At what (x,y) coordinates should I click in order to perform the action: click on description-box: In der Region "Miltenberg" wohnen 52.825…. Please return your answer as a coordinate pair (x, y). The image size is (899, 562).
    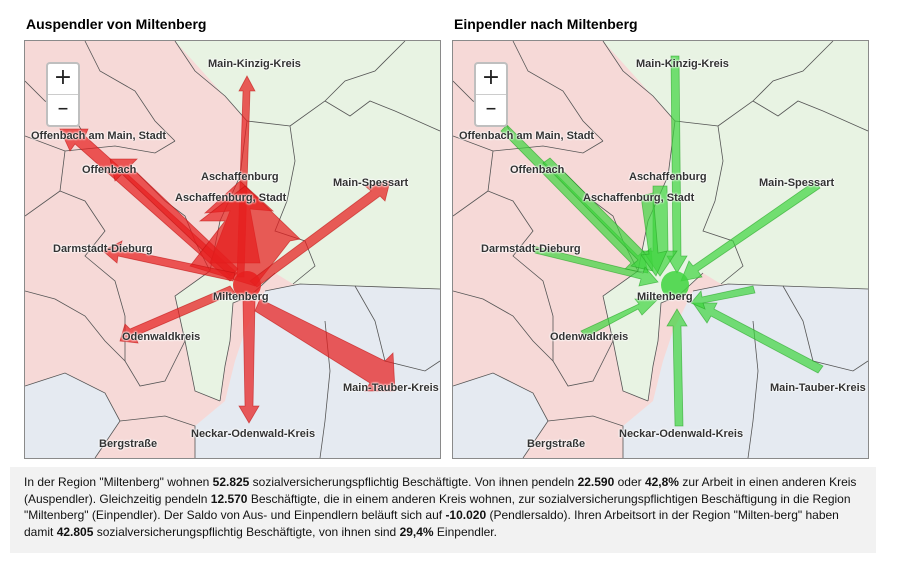
    Looking at the image, I should click on (443, 510).